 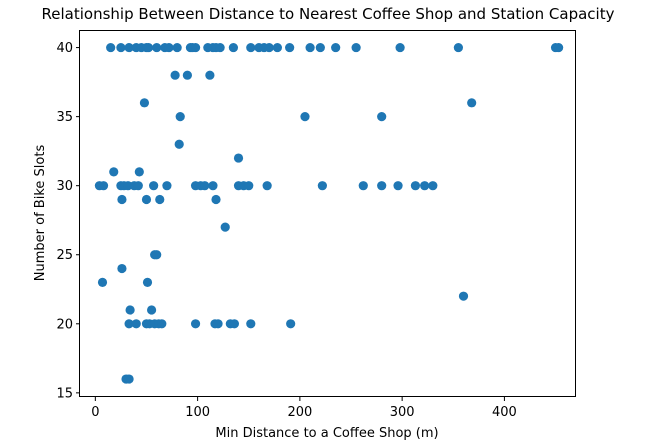 What do you see at coordinates (504, 412) in the screenshot?
I see `x-tick-label: 400` at bounding box center [504, 412].